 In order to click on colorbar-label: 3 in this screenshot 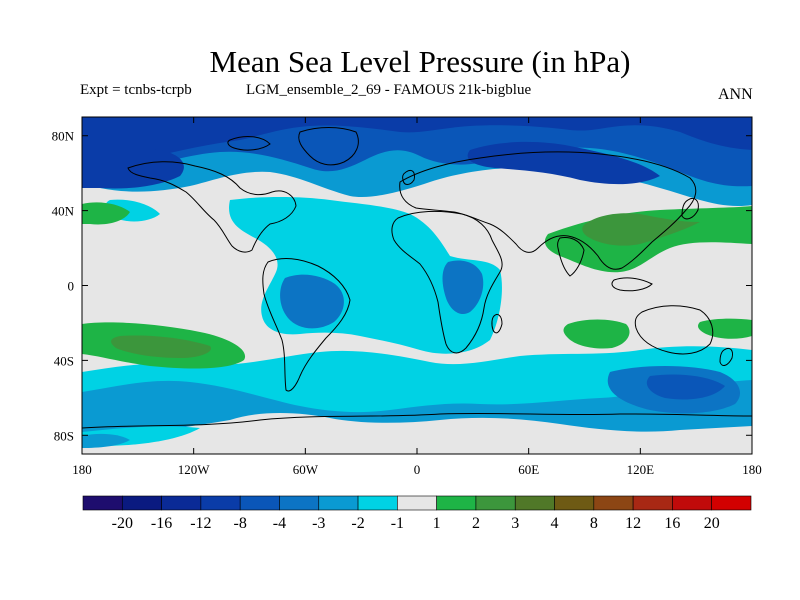, I will do `click(515, 523)`.